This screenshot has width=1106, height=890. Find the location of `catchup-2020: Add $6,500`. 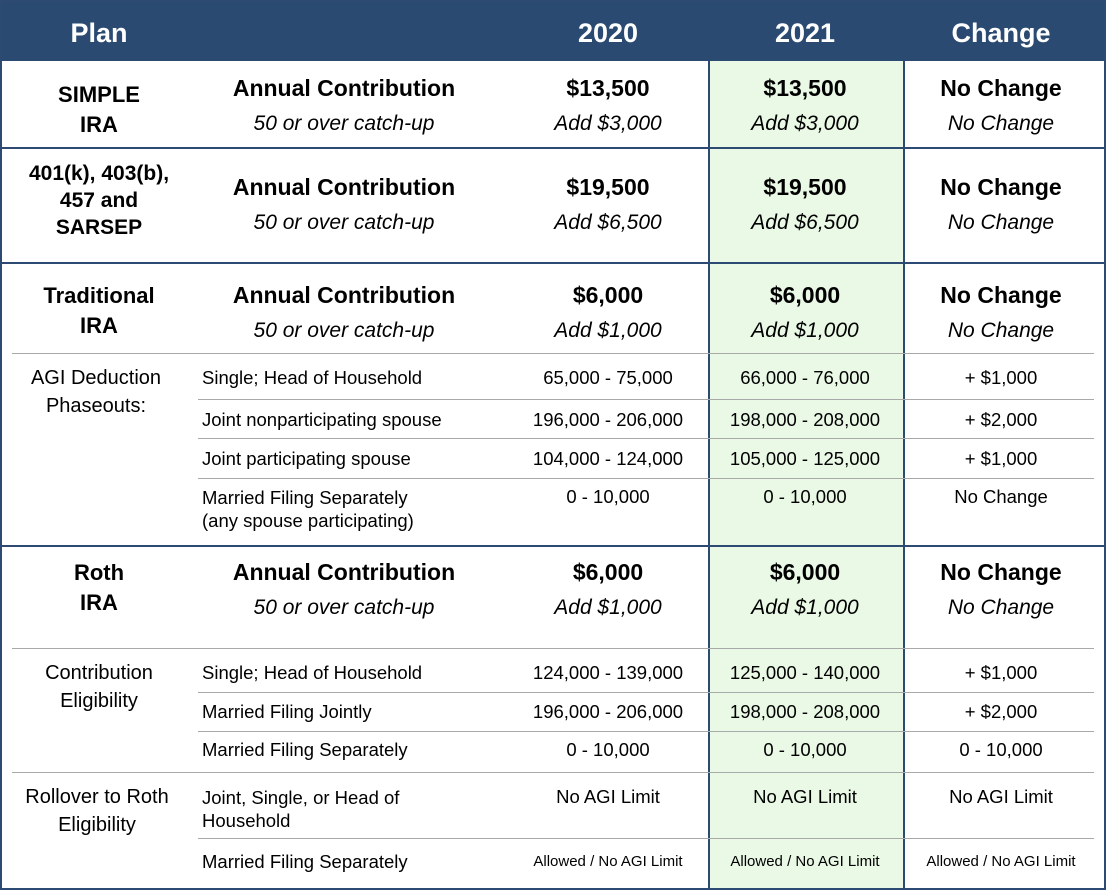

catchup-2020: Add $6,500 is located at coordinates (608, 222).